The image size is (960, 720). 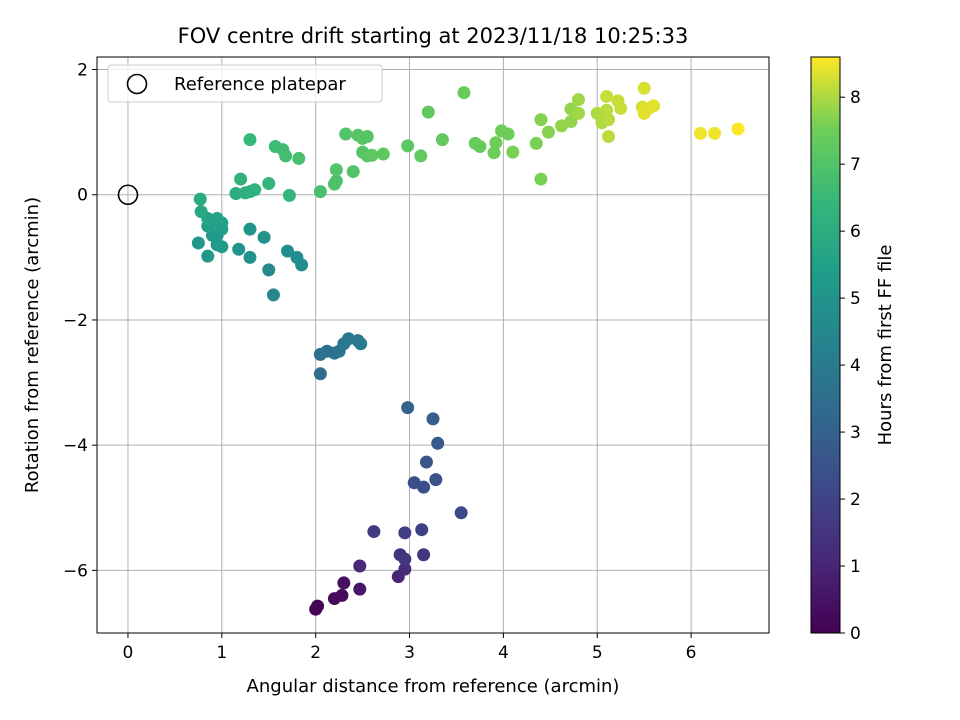 What do you see at coordinates (32, 345) in the screenshot?
I see `y-axis-label: Rotation from reference (arcmin)` at bounding box center [32, 345].